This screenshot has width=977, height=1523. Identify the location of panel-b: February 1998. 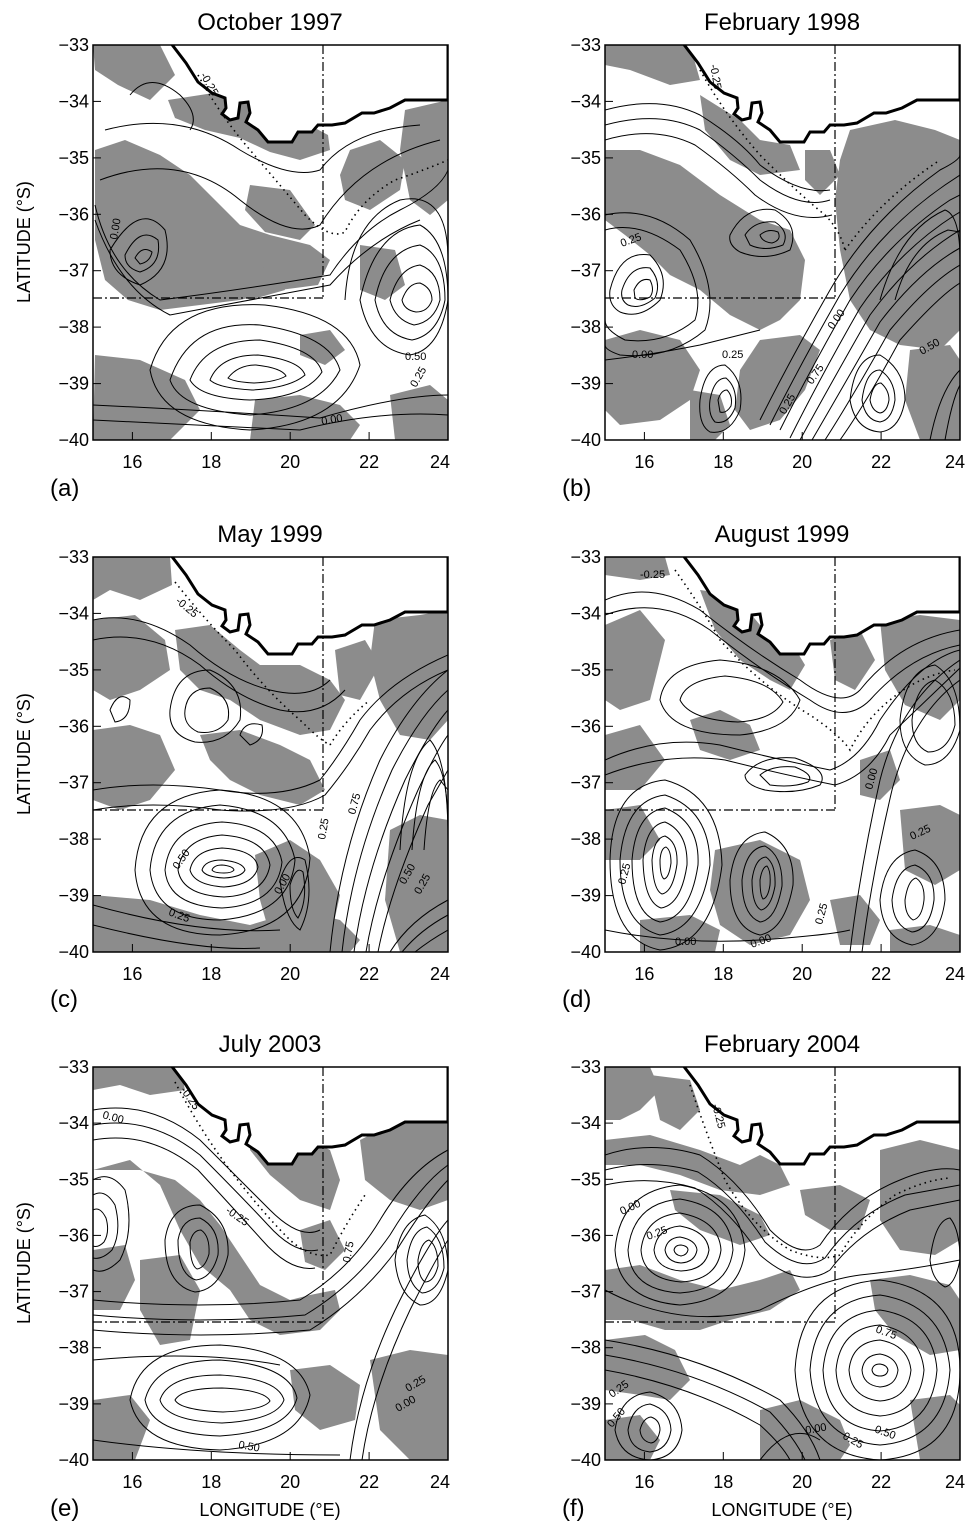
(763, 255).